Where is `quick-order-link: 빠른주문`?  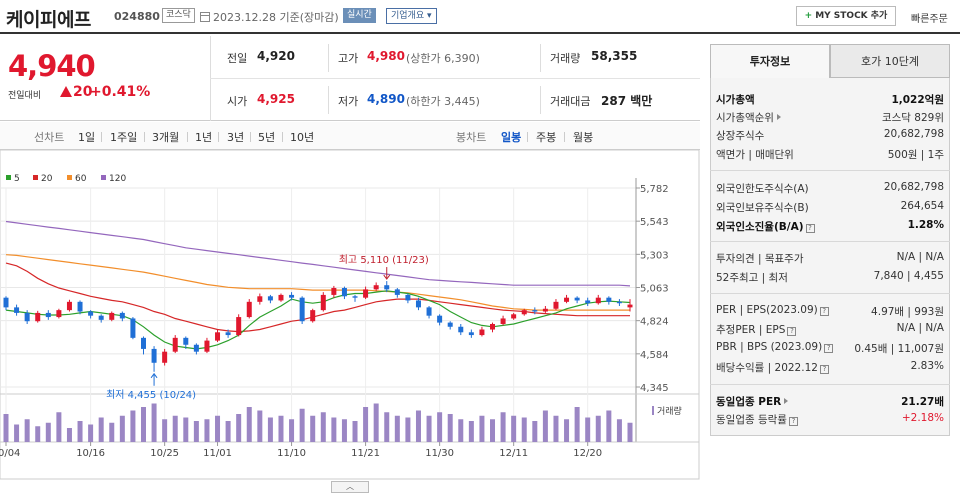 quick-order-link: 빠른주문 is located at coordinates (929, 19).